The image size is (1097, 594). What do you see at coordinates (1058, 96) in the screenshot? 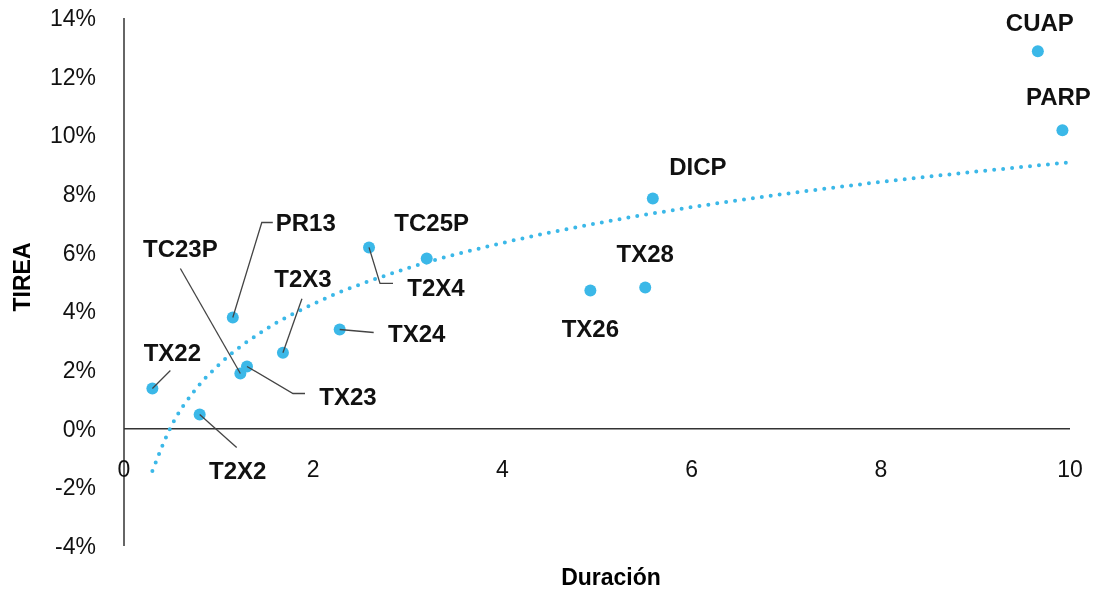
I see `annotation: PARP` at bounding box center [1058, 96].